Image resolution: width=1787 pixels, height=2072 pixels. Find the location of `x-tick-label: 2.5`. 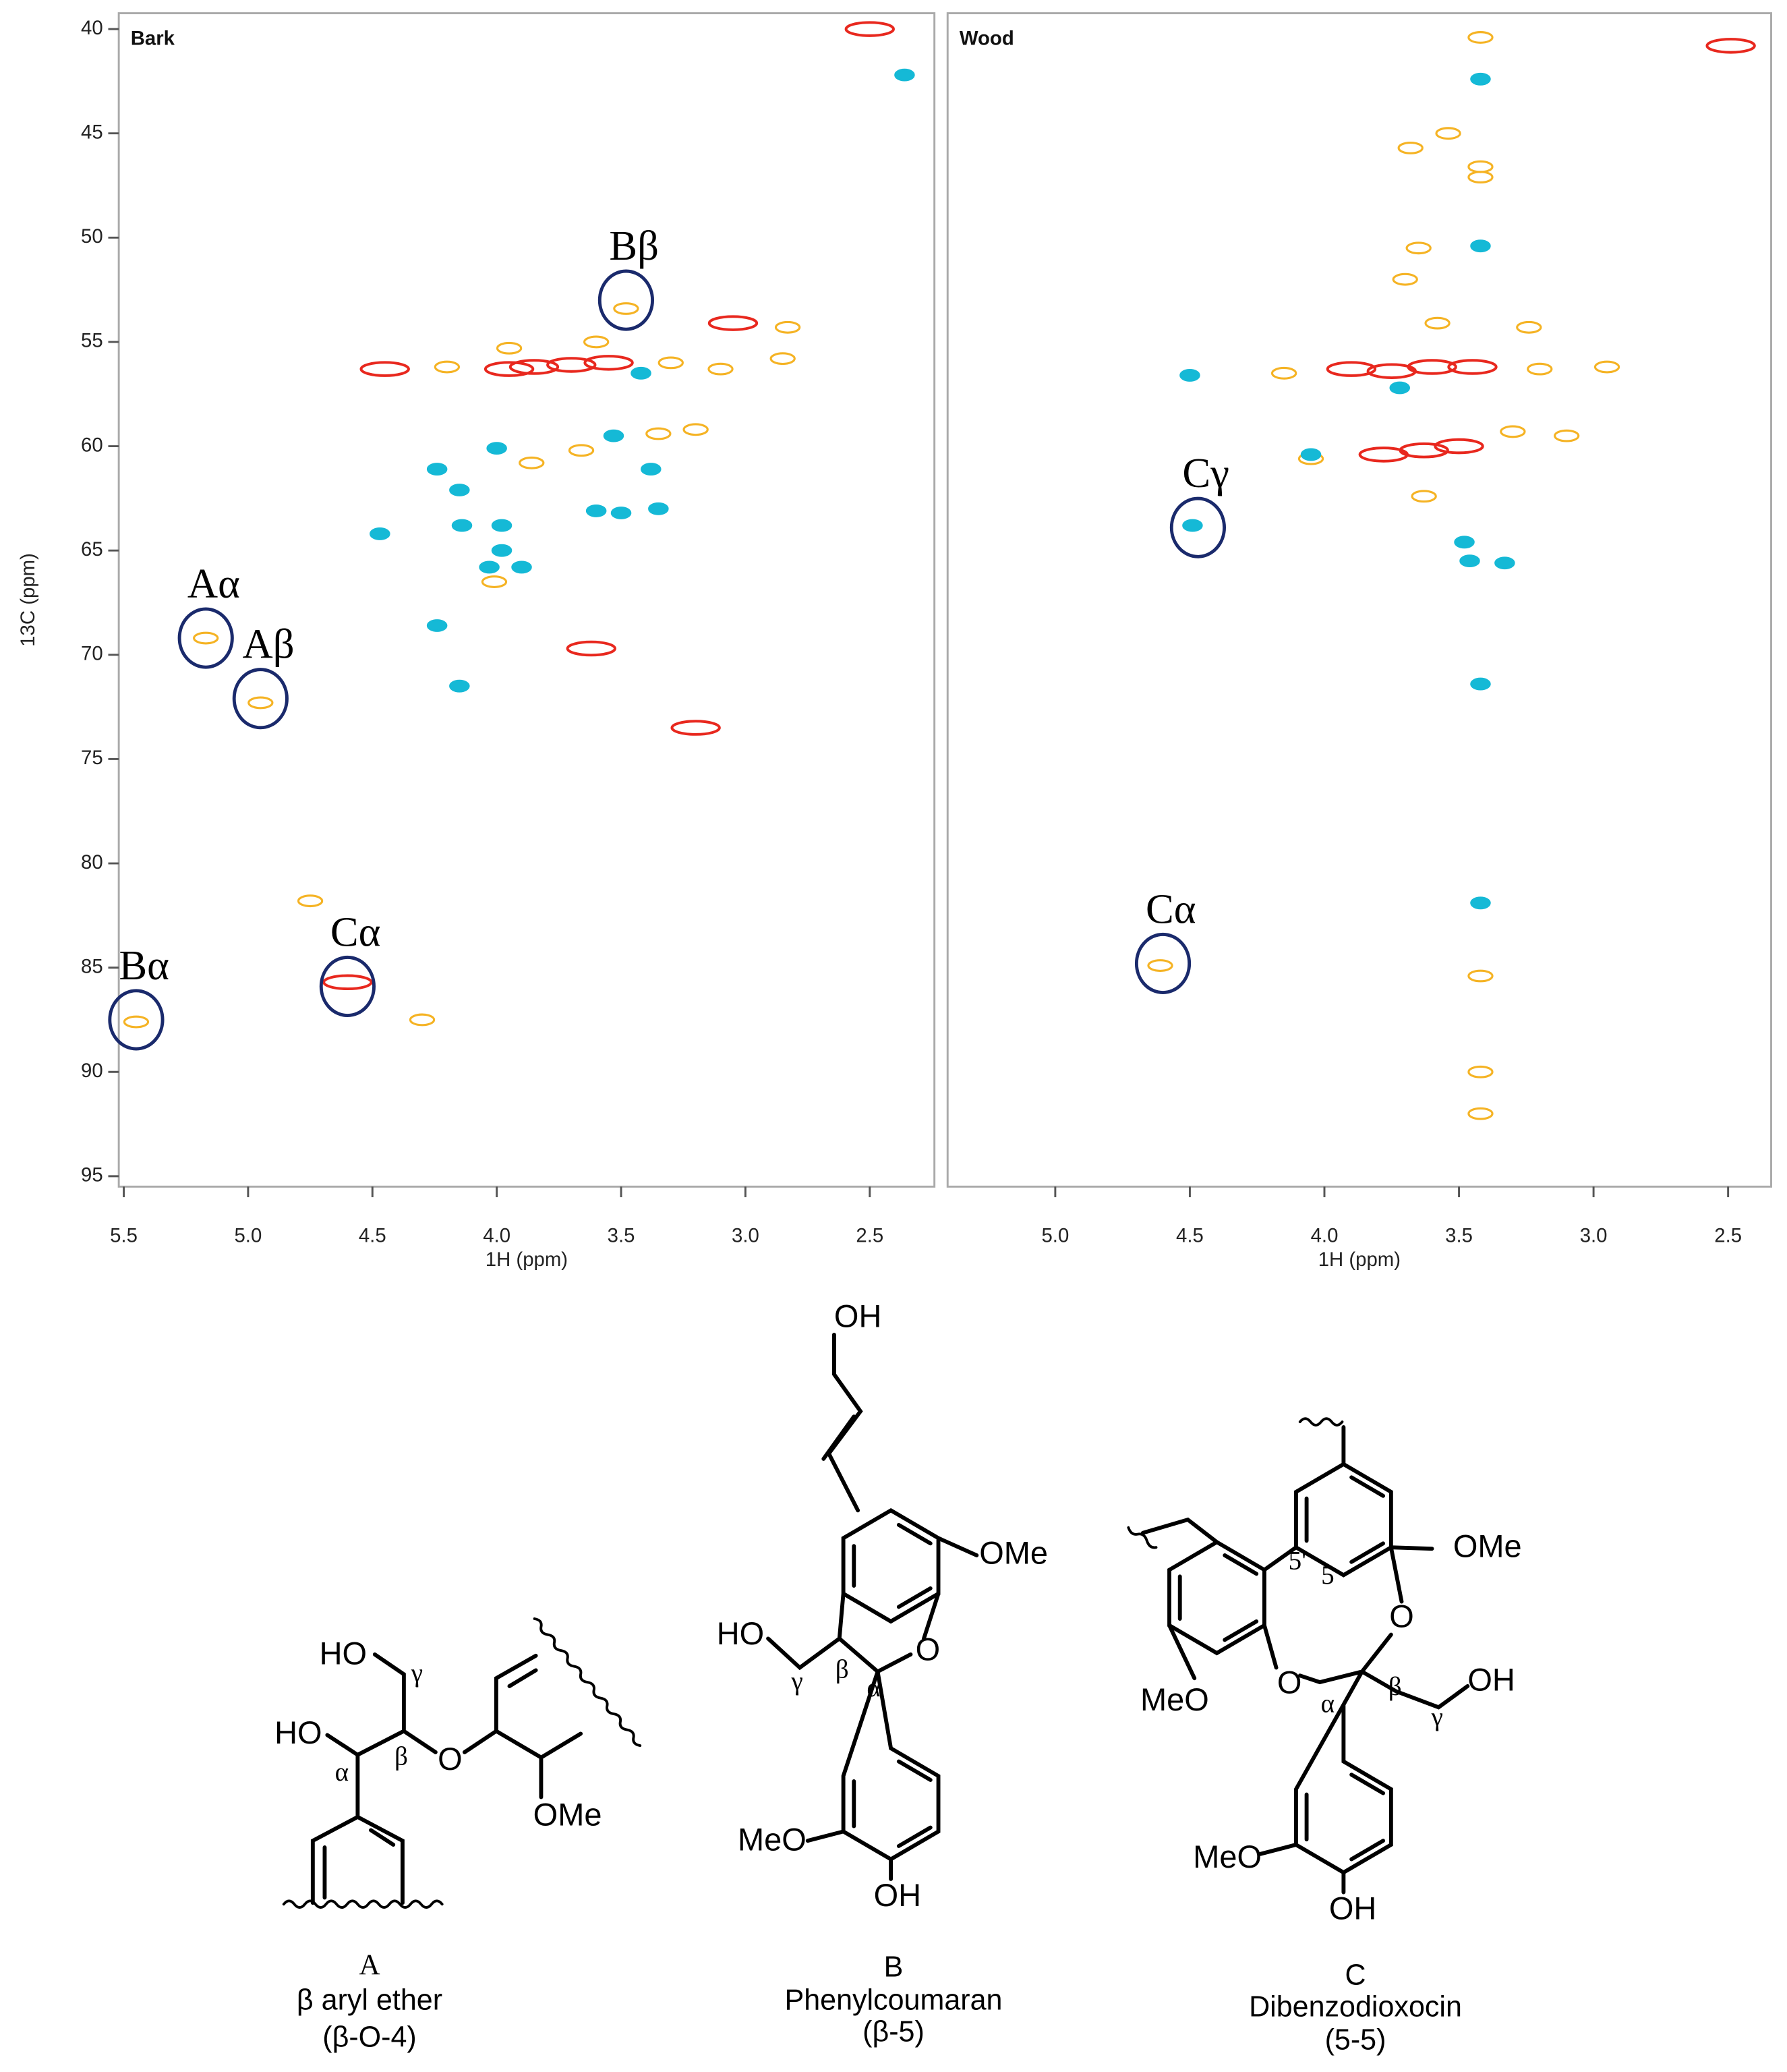

x-tick-label: 2.5 is located at coordinates (1728, 1236).